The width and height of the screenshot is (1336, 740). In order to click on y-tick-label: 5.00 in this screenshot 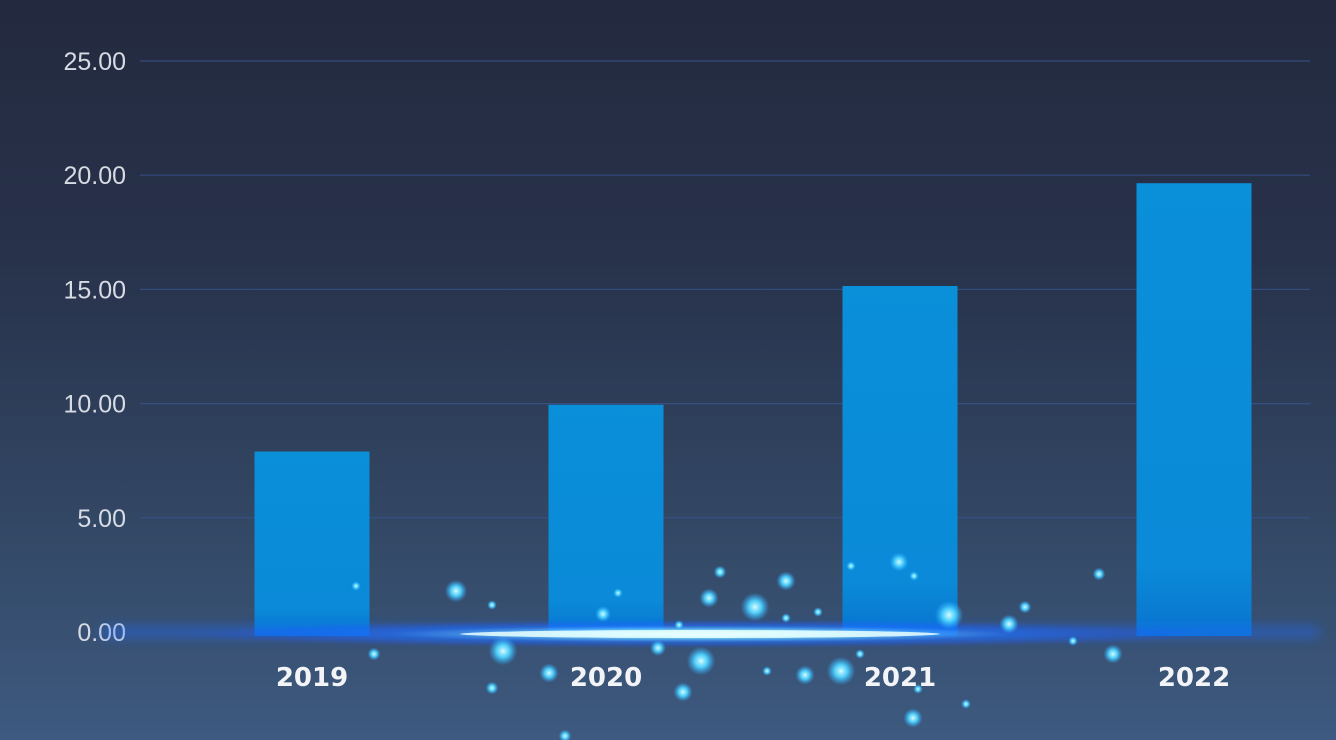, I will do `click(101, 519)`.